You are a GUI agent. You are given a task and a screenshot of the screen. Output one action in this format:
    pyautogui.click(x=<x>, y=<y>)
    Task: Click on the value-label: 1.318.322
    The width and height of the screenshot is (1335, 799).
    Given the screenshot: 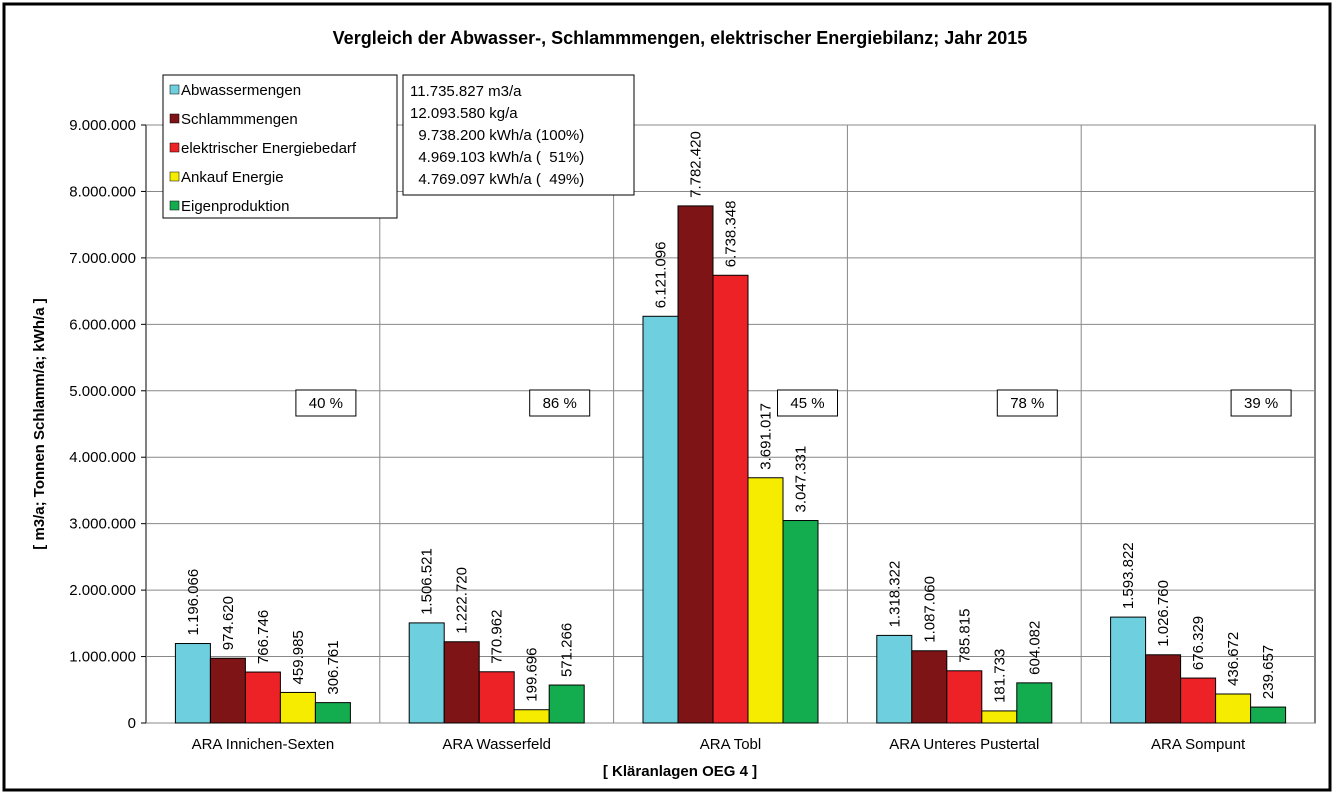 What is the action you would take?
    pyautogui.click(x=894, y=594)
    